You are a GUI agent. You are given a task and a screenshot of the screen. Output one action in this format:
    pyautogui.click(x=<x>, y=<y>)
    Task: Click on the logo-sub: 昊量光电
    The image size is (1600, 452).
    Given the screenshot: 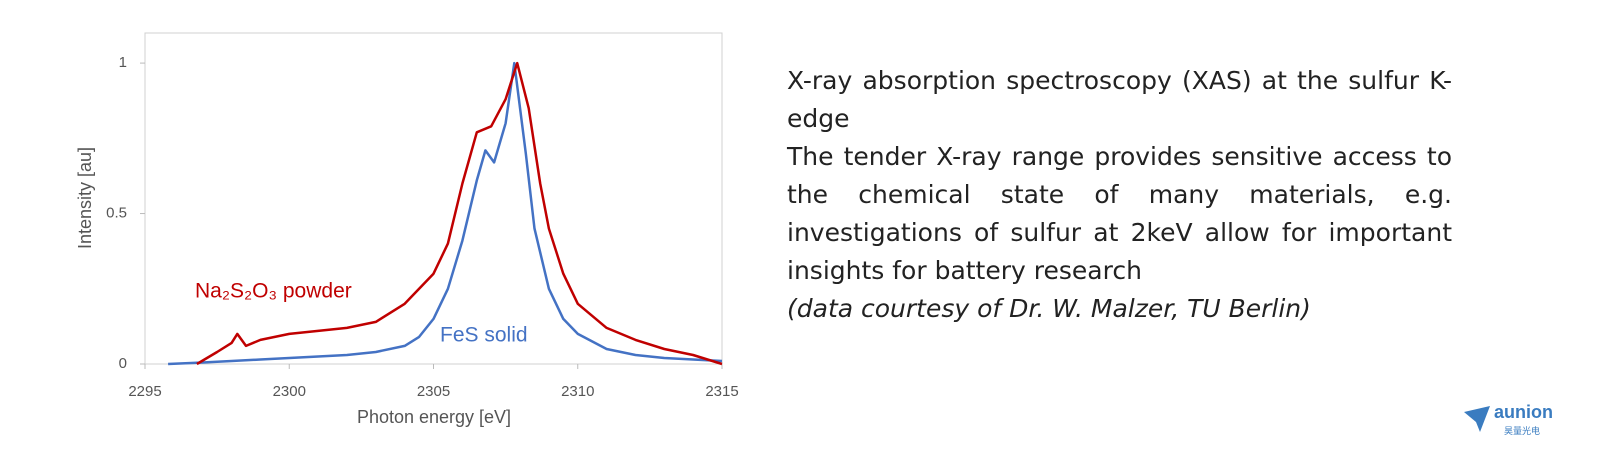 What is the action you would take?
    pyautogui.click(x=1522, y=432)
    